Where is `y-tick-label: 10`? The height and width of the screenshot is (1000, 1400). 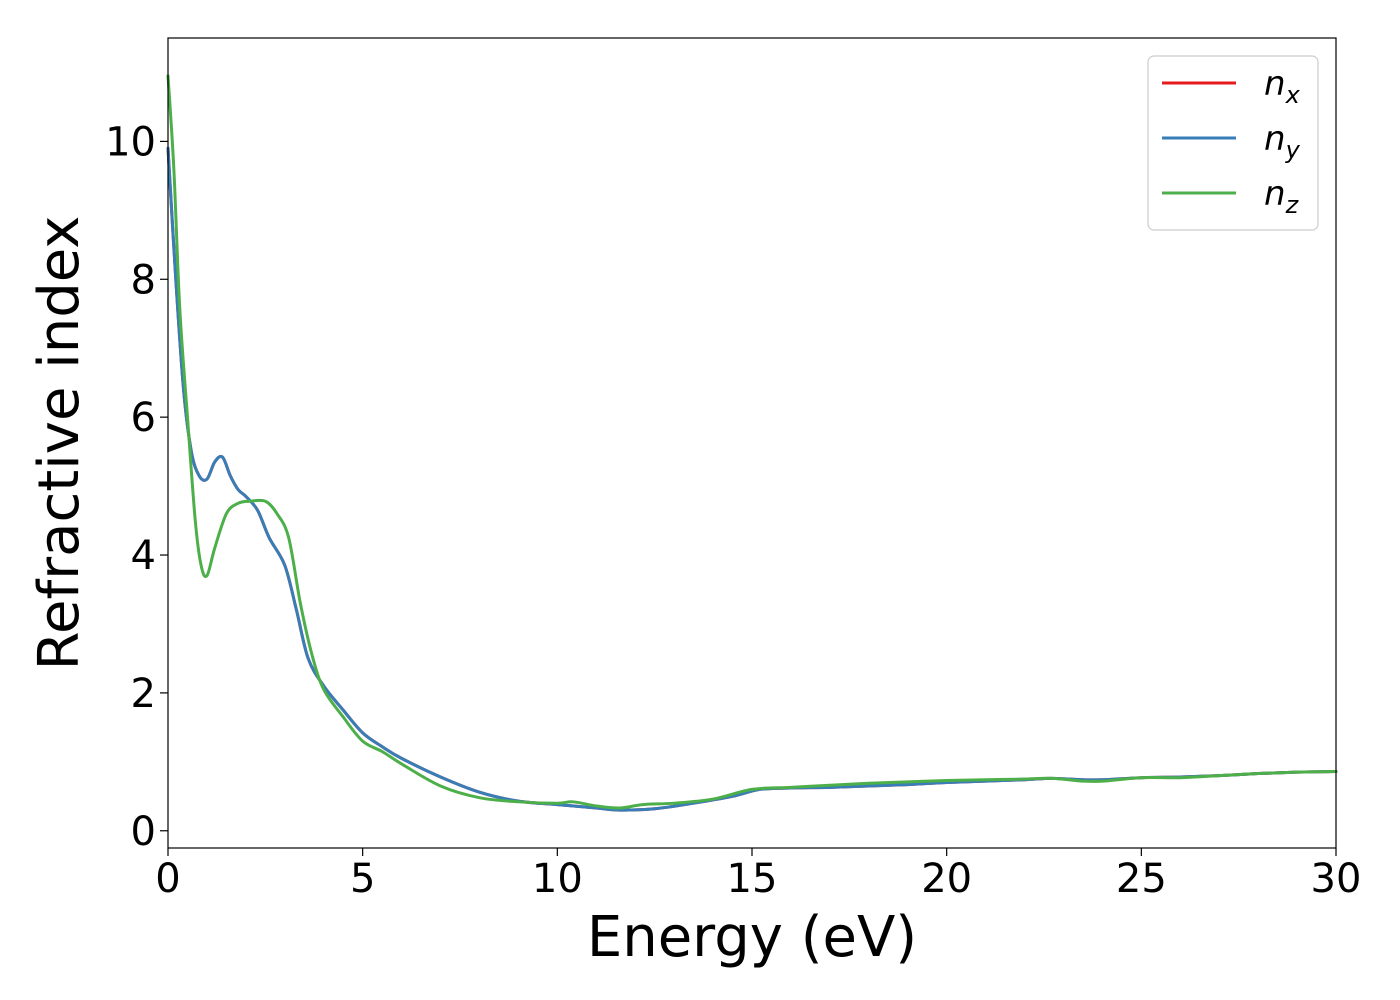
y-tick-label: 10 is located at coordinates (130, 142).